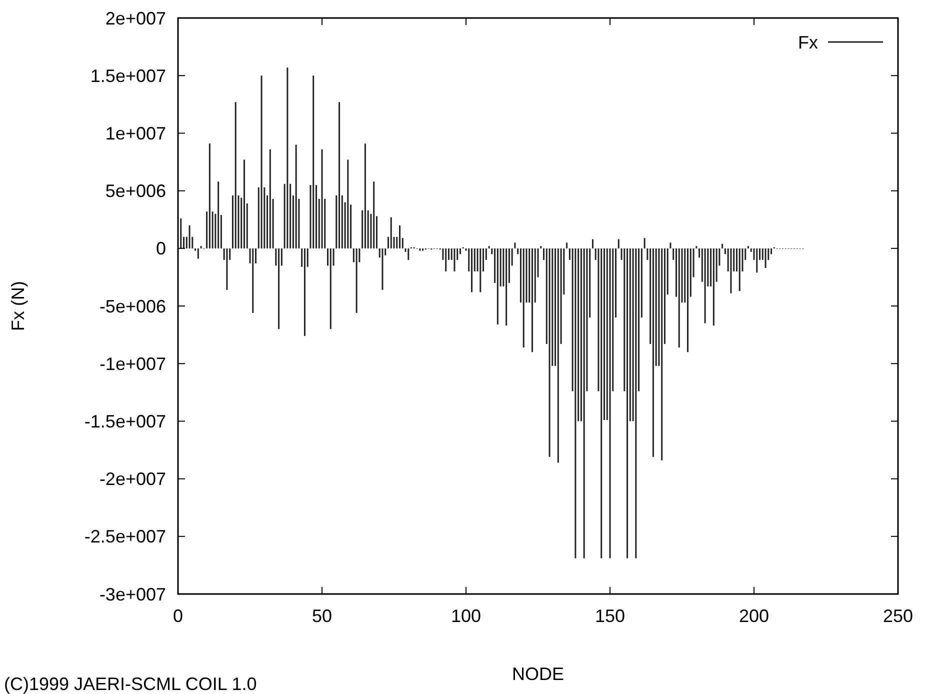 This screenshot has height=694, width=931. I want to click on x-tick-label: 0, so click(178, 616).